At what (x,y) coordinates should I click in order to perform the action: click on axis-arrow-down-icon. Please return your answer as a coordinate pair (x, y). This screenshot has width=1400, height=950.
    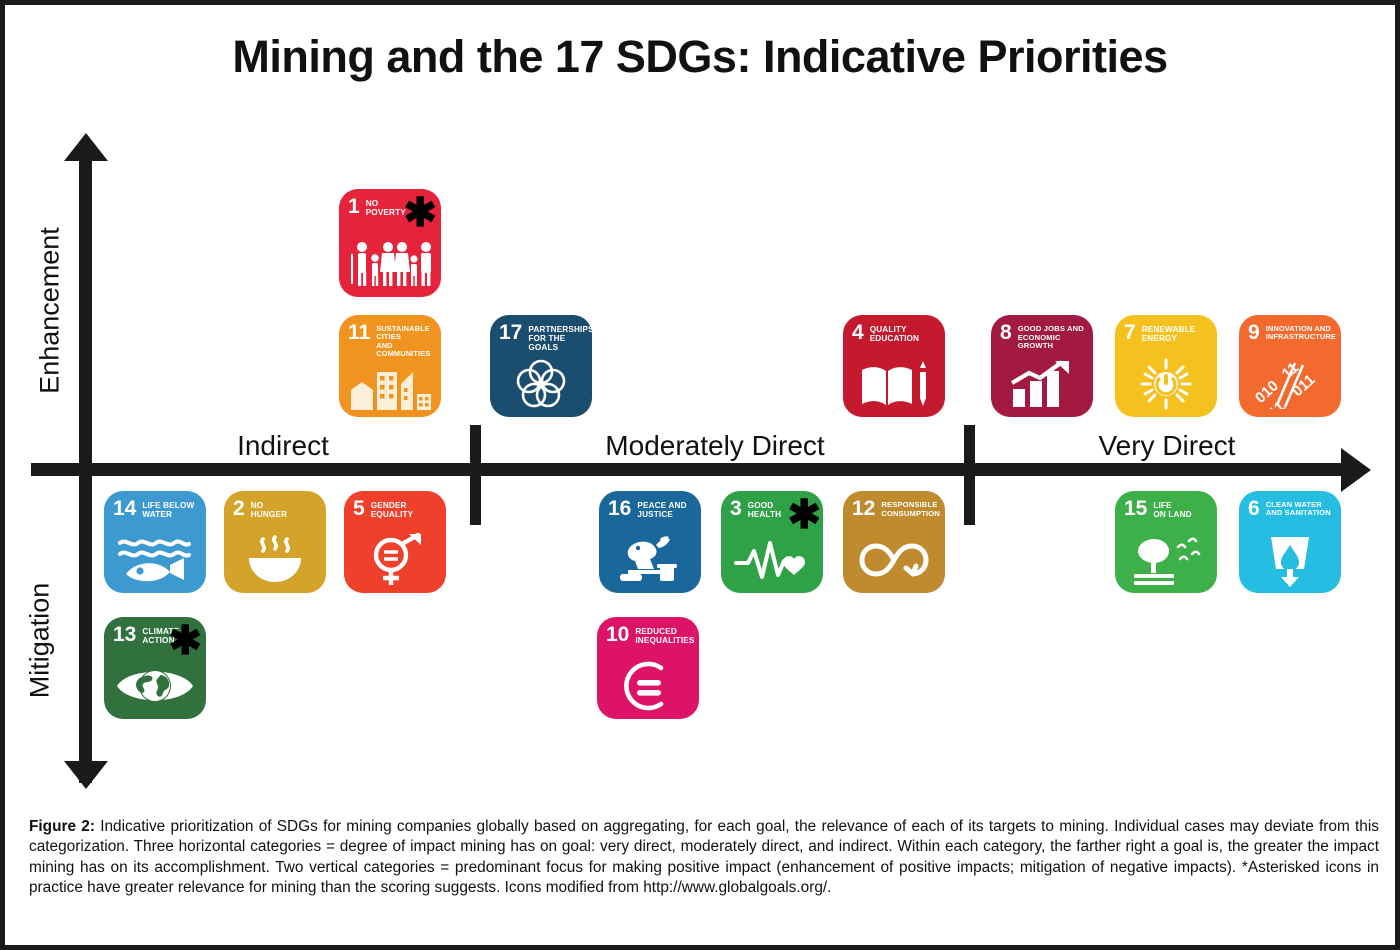
    Looking at the image, I should click on (86, 775).